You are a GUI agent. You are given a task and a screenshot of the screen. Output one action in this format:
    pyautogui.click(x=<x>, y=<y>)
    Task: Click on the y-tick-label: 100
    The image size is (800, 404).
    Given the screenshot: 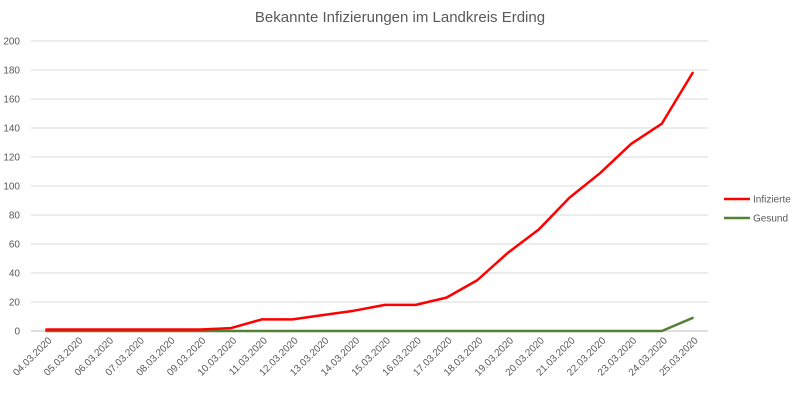 What is the action you would take?
    pyautogui.click(x=11, y=187)
    